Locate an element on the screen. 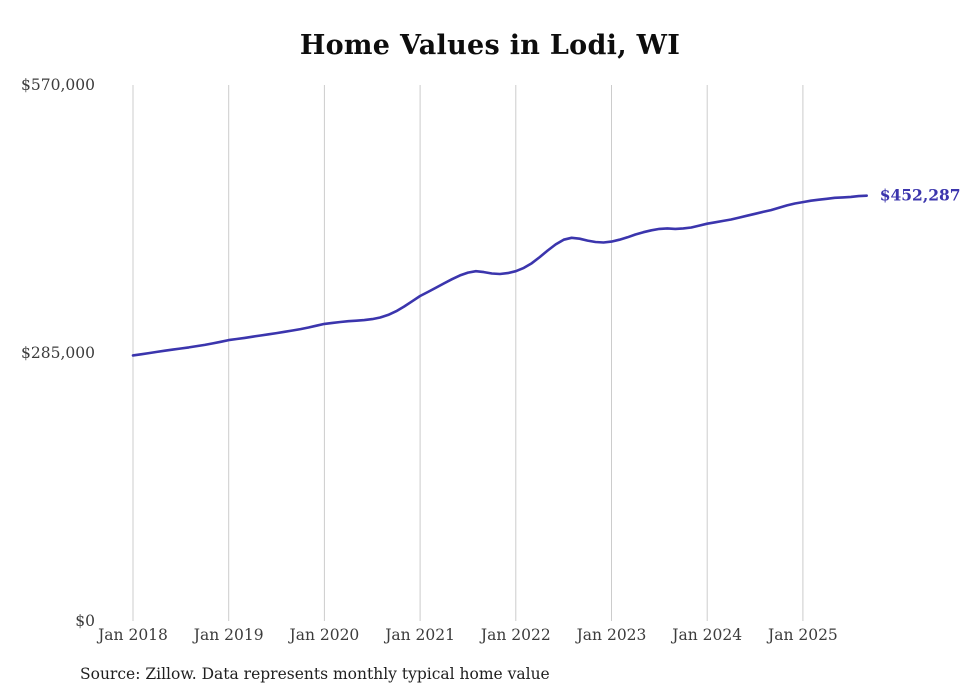 This screenshot has width=980, height=699. x-axis-label: Jan 2018 is located at coordinates (132, 635).